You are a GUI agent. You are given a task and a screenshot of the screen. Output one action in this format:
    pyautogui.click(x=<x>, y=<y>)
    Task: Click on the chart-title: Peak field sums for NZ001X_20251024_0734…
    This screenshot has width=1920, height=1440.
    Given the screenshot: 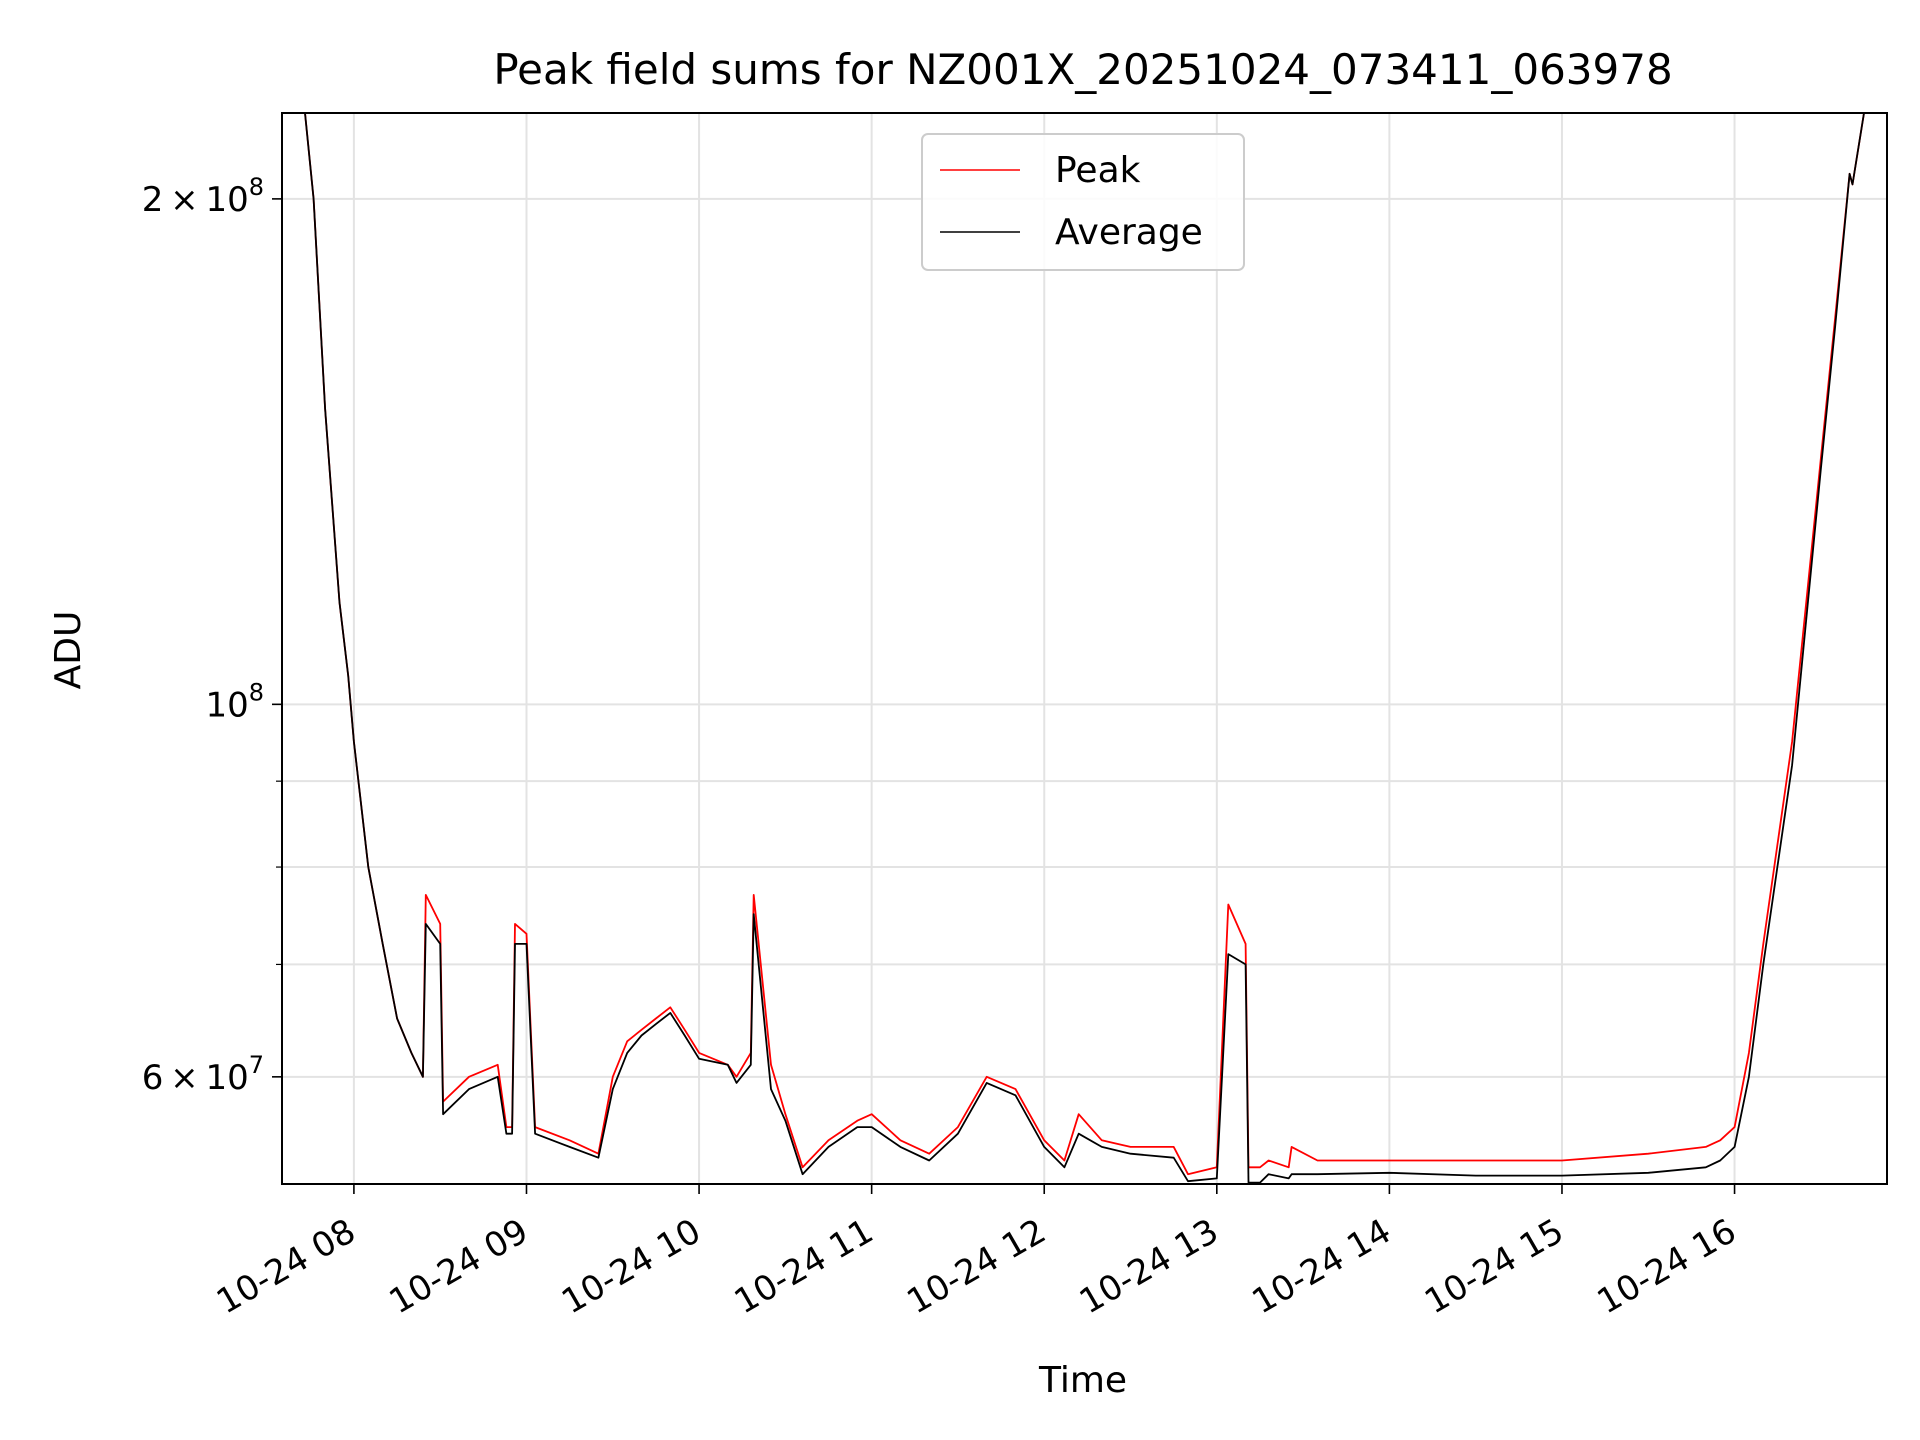 What is the action you would take?
    pyautogui.click(x=1082, y=69)
    